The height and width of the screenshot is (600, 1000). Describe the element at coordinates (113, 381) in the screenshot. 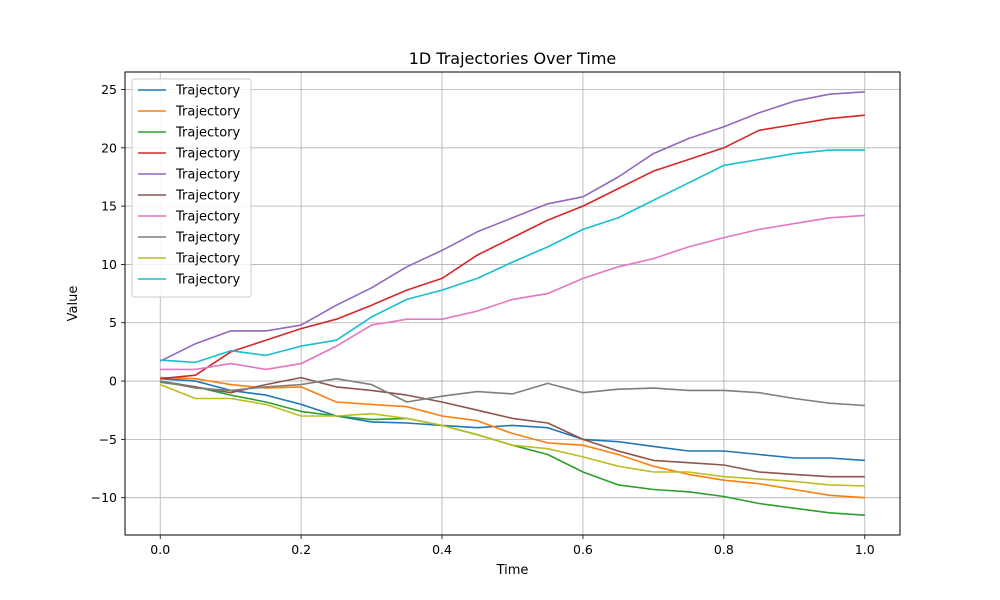

I see `y-tick-label: 0` at that location.